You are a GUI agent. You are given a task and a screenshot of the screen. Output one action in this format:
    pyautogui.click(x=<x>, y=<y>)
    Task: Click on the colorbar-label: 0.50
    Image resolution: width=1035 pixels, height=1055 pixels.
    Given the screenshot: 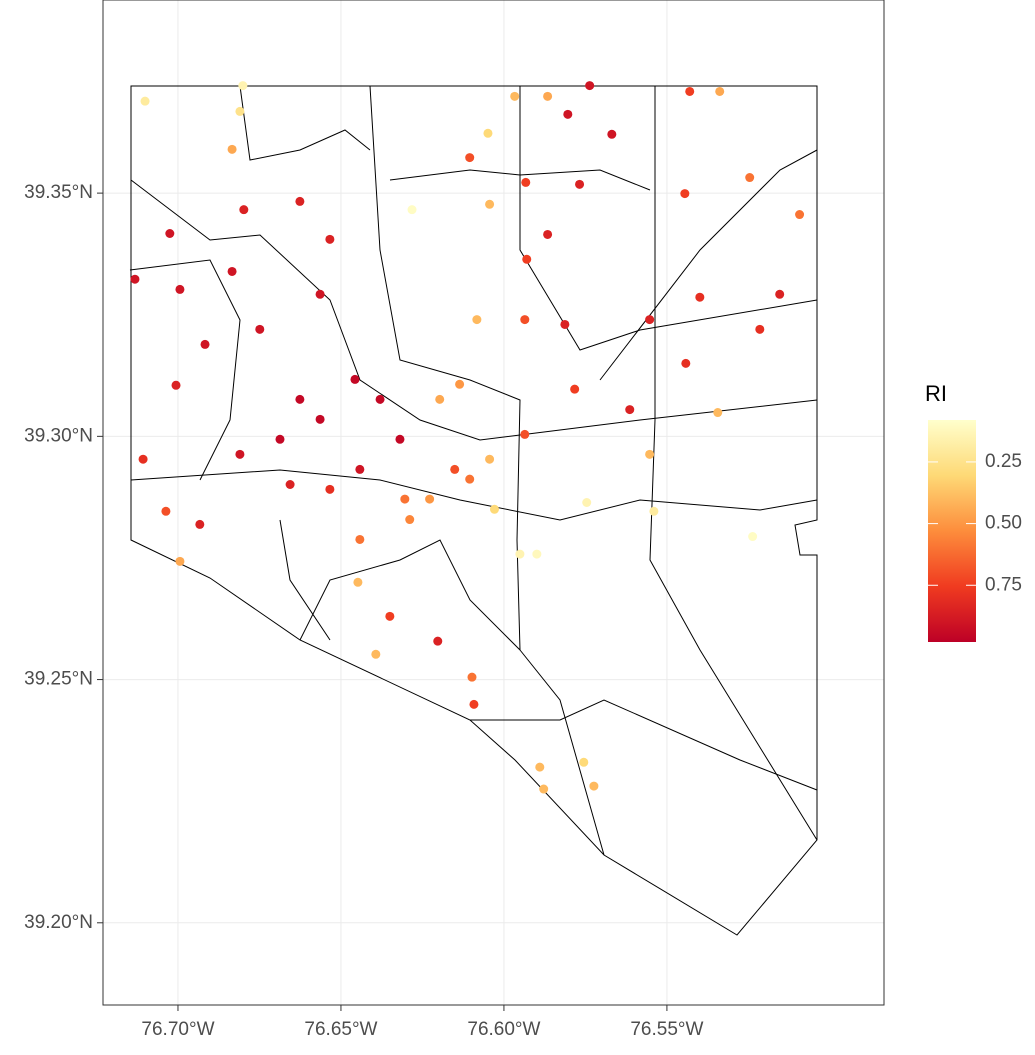 What is the action you would take?
    pyautogui.click(x=1003, y=523)
    